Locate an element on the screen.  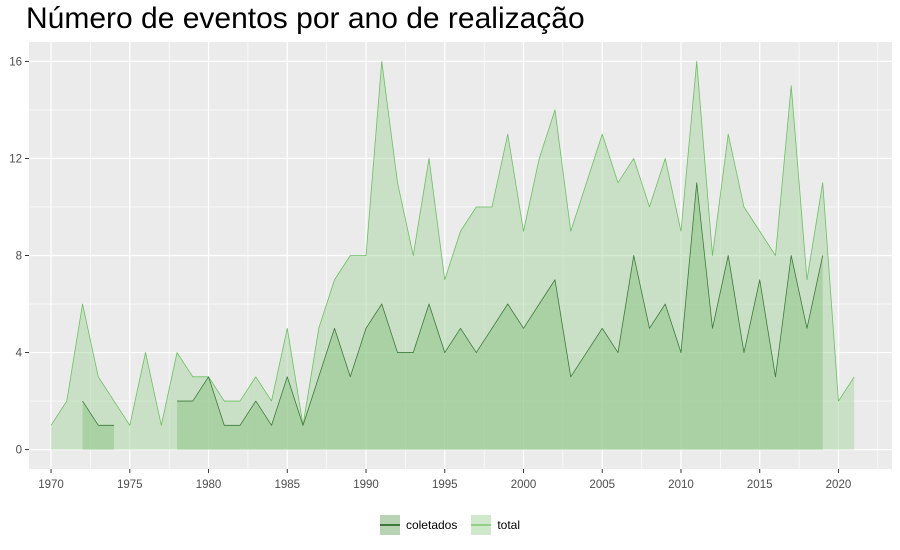
chart-title: Número de eventos por ano de realização is located at coordinates (305, 18).